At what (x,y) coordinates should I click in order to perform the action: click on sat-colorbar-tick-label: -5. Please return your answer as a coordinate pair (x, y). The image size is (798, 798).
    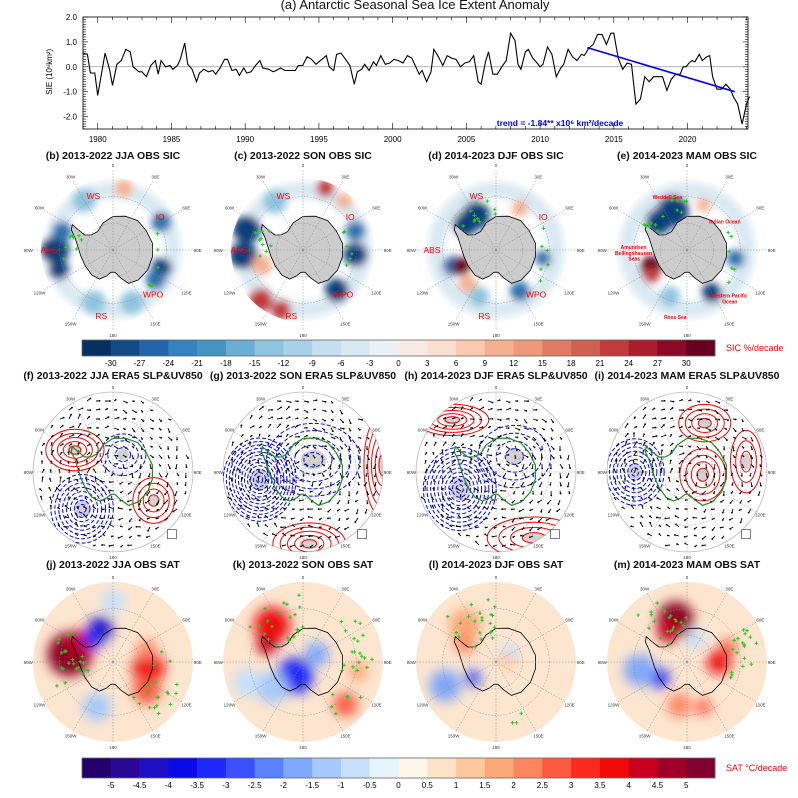
    Looking at the image, I should click on (111, 785).